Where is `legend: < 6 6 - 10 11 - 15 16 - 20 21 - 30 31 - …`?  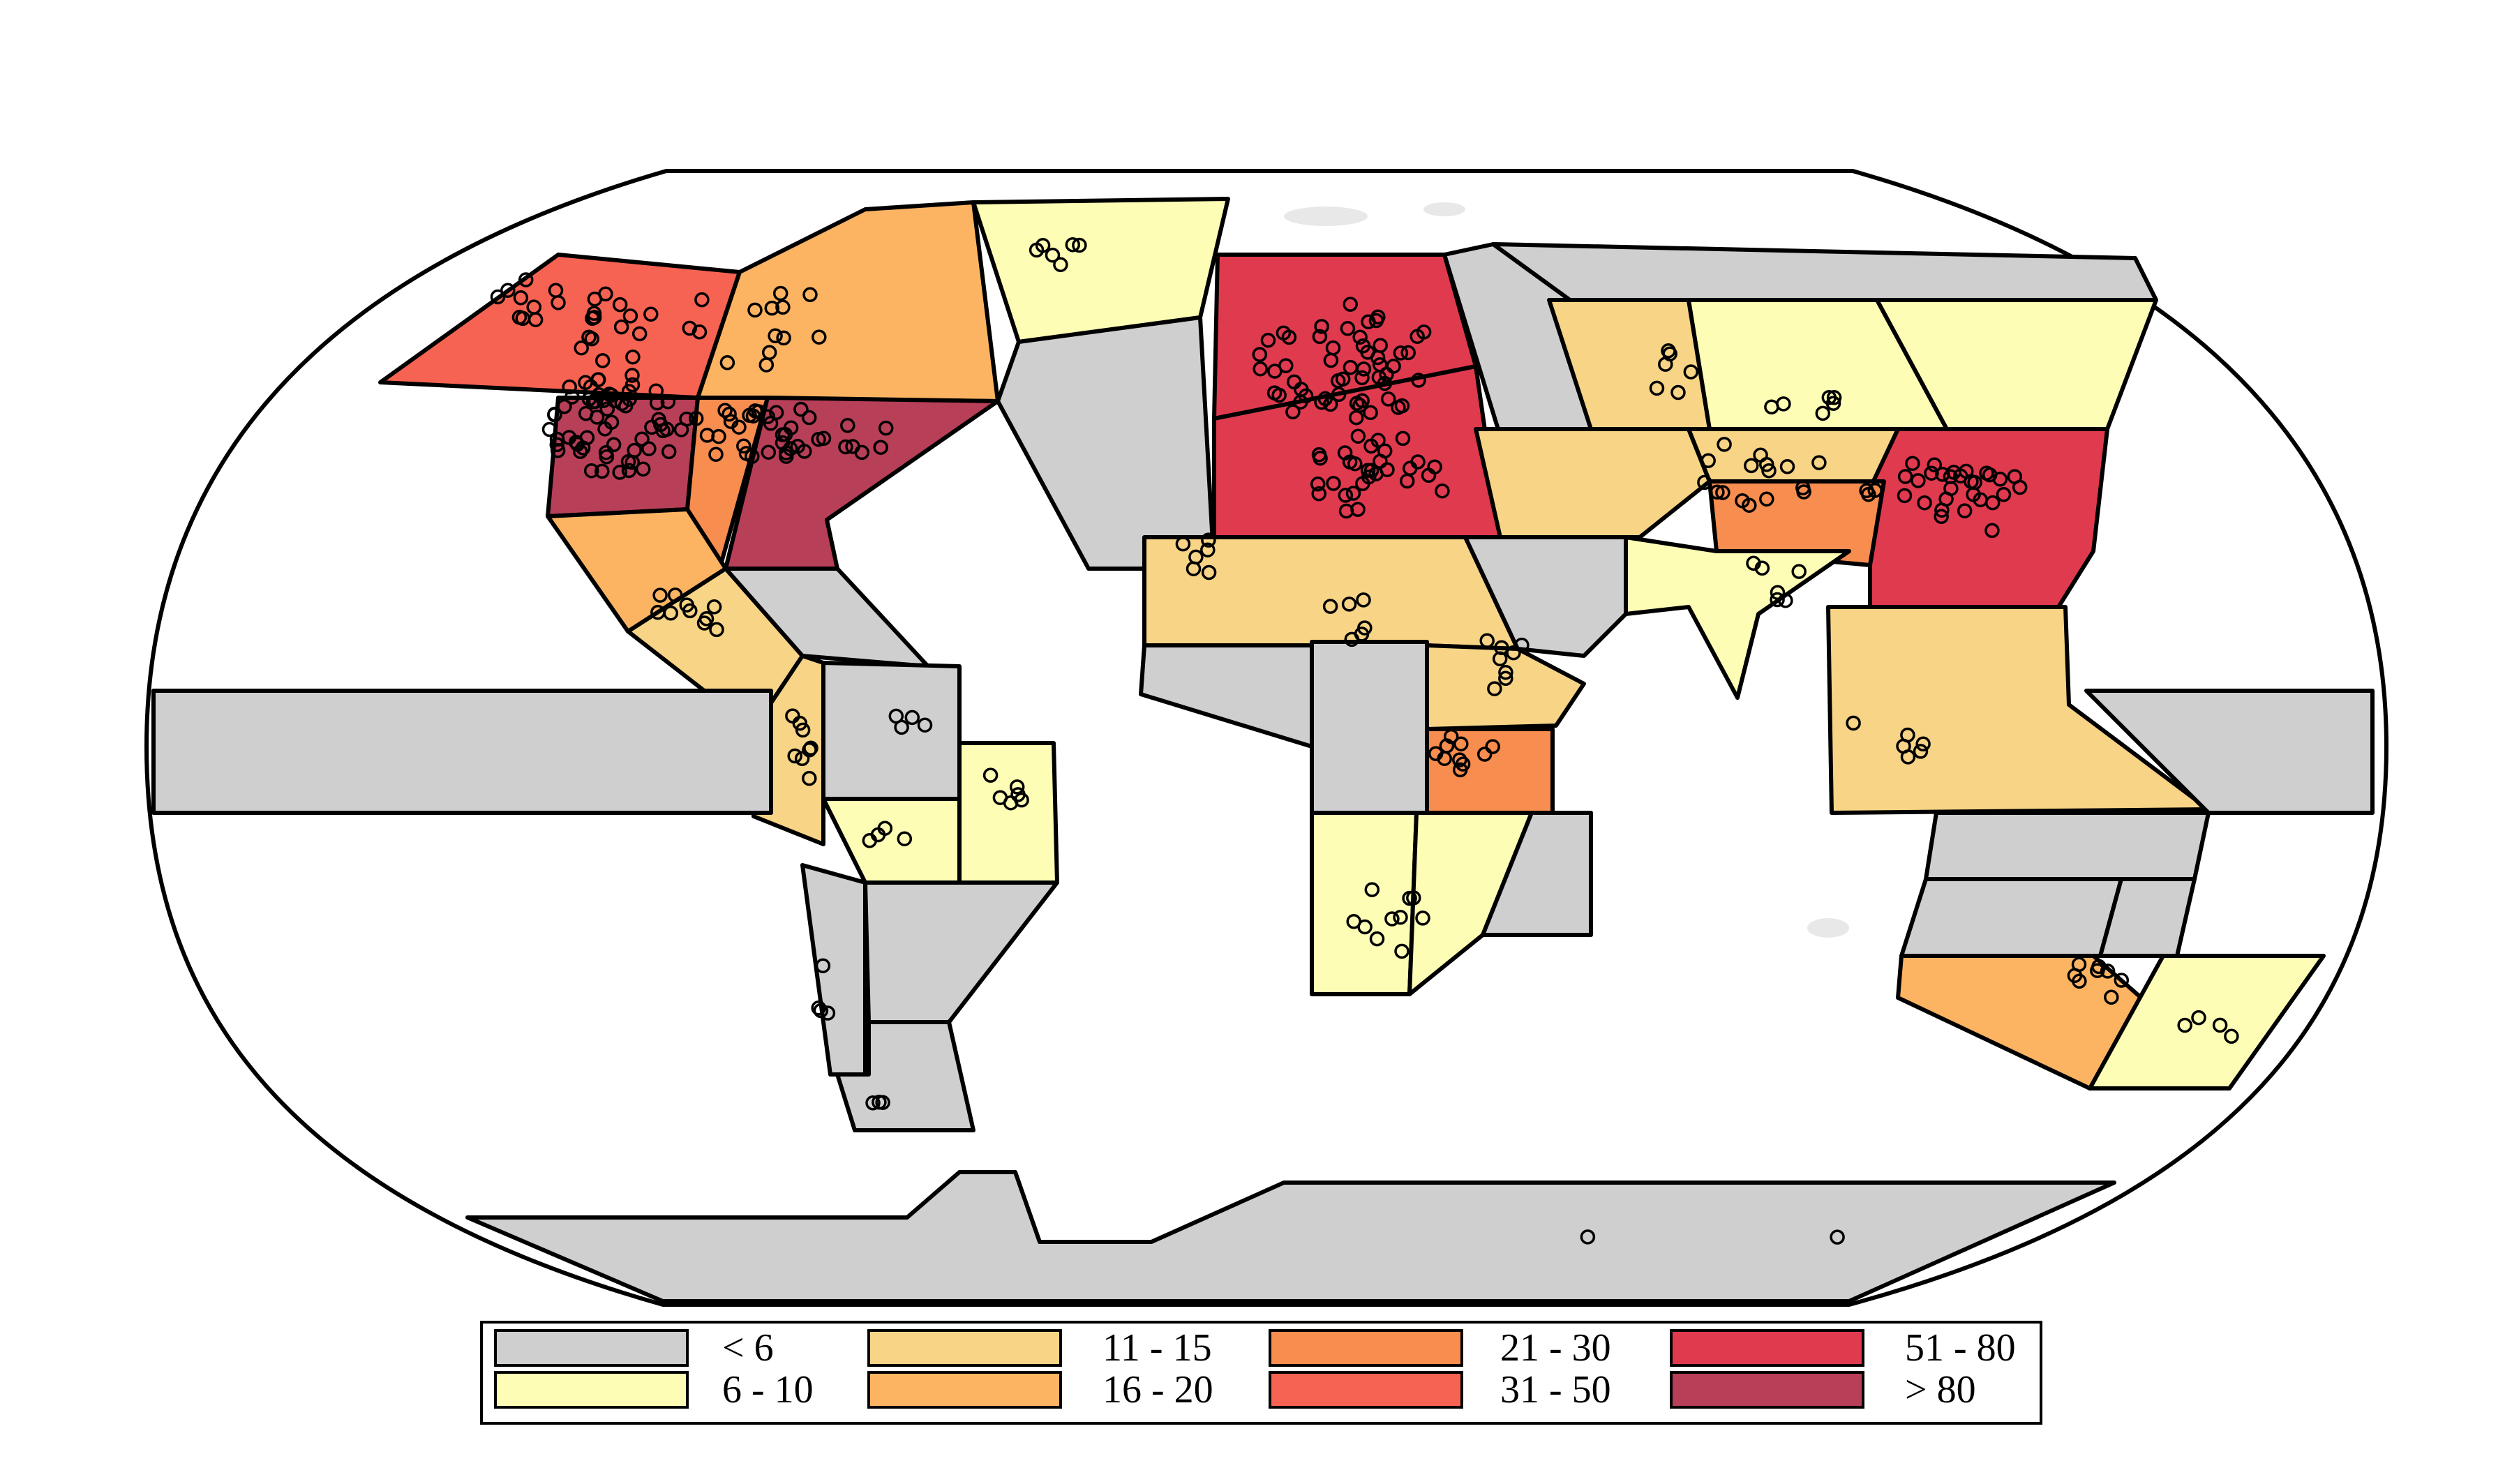 legend: < 6 6 - 10 11 - 15 16 - 20 21 - 30 31 - … is located at coordinates (1261, 1373).